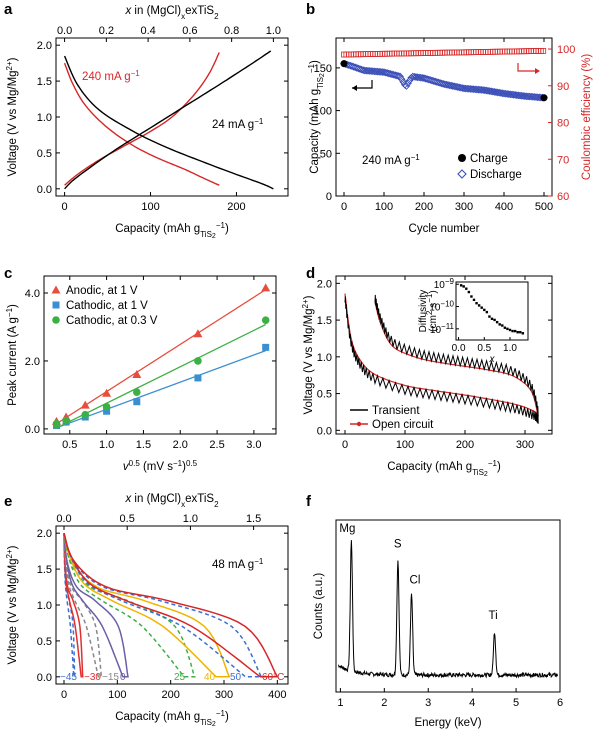 Image resolution: width=600 pixels, height=731 pixels. I want to click on x-tick-label: 3.0, so click(253, 445).